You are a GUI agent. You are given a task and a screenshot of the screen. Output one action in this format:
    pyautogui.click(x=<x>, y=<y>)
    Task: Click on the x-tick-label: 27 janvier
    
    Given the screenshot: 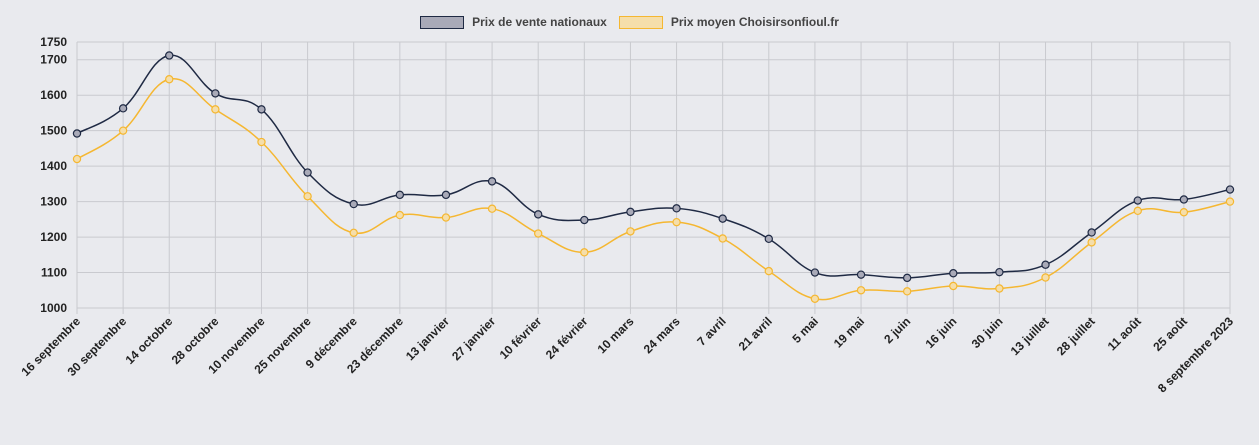 What is the action you would take?
    pyautogui.click(x=473, y=338)
    